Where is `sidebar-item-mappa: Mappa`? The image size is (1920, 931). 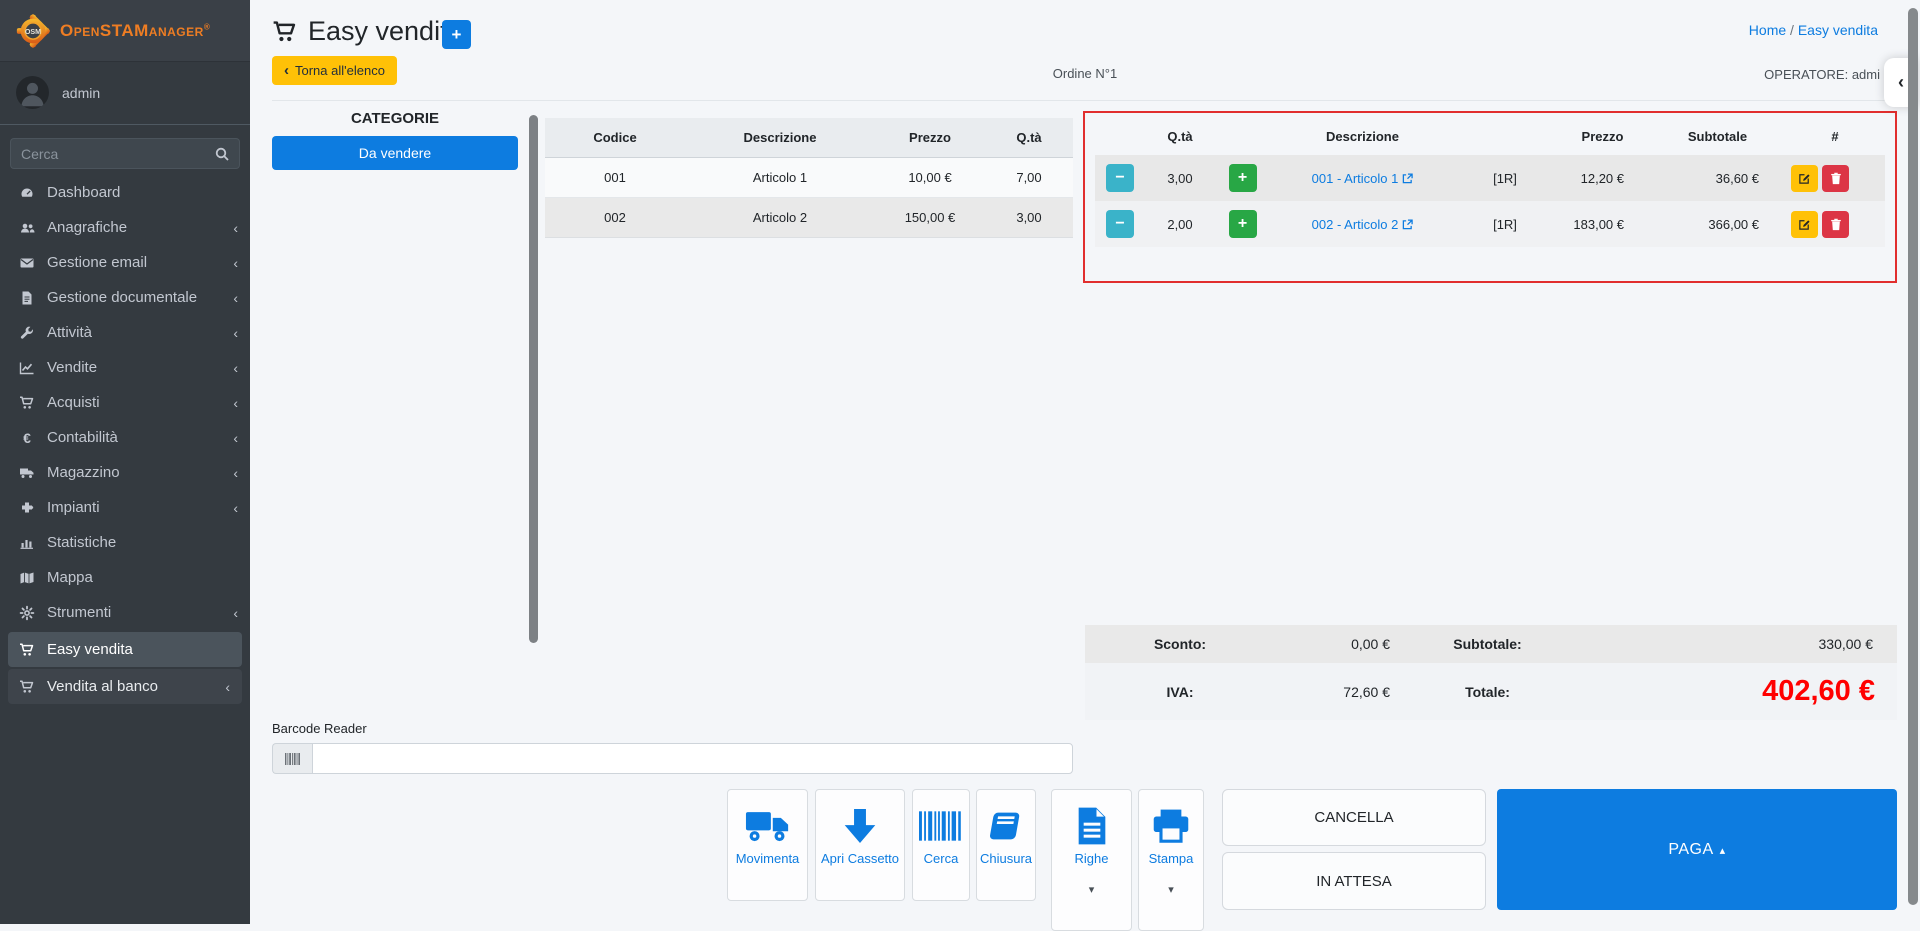 sidebar-item-mappa: Mappa is located at coordinates (125, 577).